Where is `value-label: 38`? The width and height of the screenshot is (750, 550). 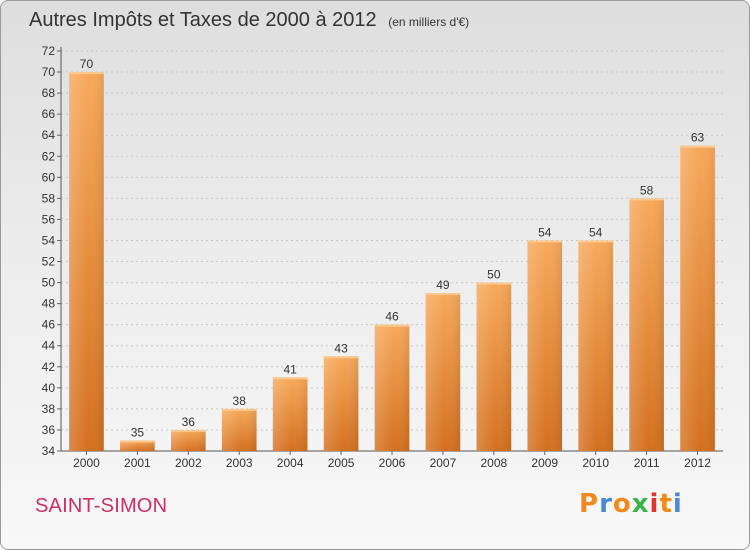
value-label: 38 is located at coordinates (240, 401).